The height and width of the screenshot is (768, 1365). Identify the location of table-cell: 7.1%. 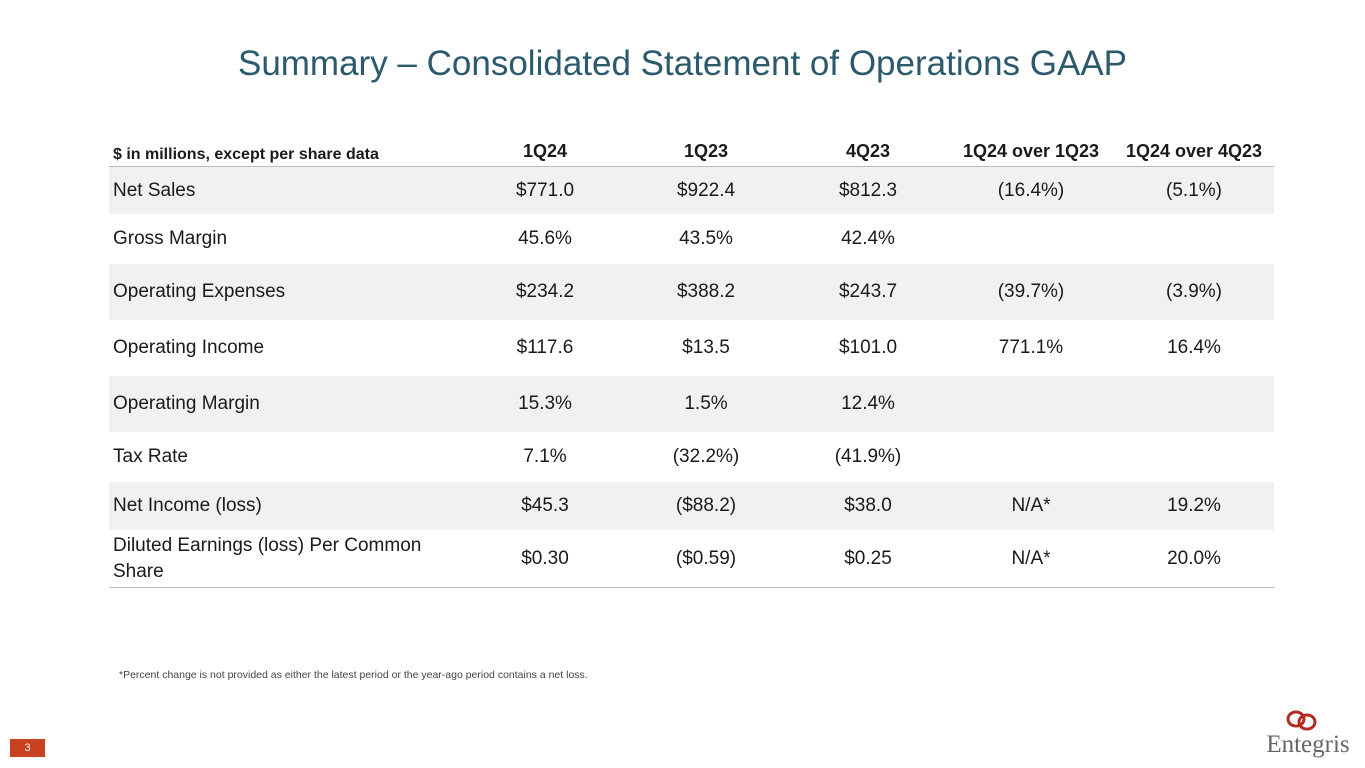
(545, 456).